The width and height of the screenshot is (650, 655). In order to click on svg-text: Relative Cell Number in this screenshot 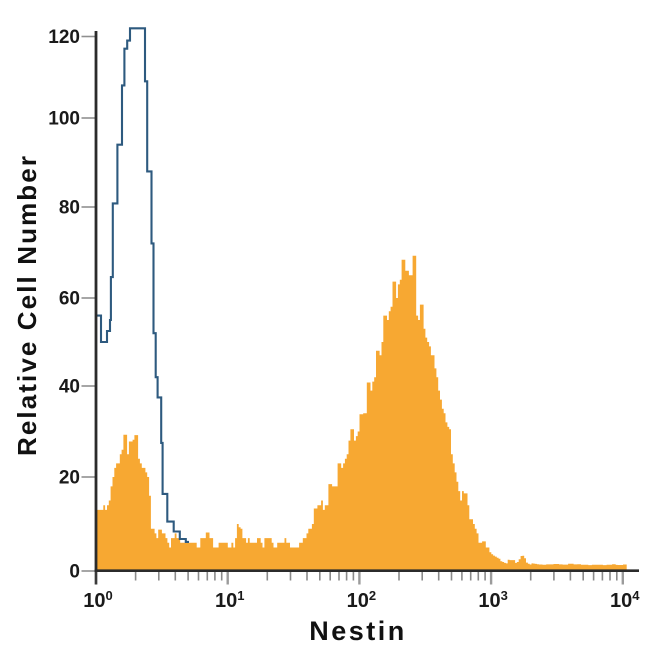, I will do `click(27, 305)`.